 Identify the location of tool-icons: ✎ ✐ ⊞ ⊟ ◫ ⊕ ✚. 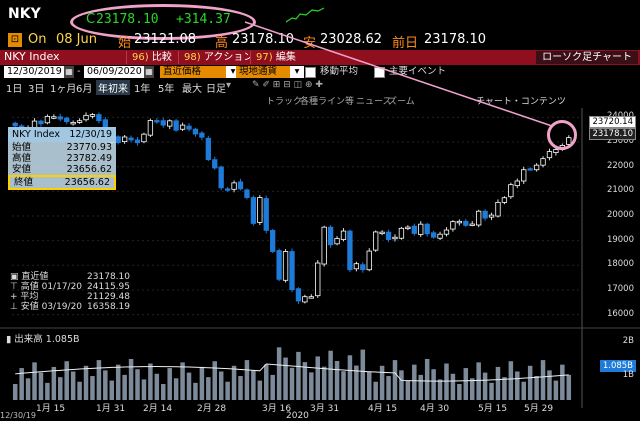
(287, 85).